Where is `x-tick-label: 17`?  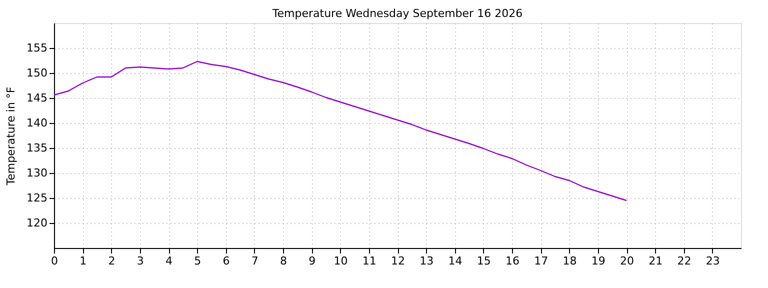
x-tick-label: 17 is located at coordinates (541, 261).